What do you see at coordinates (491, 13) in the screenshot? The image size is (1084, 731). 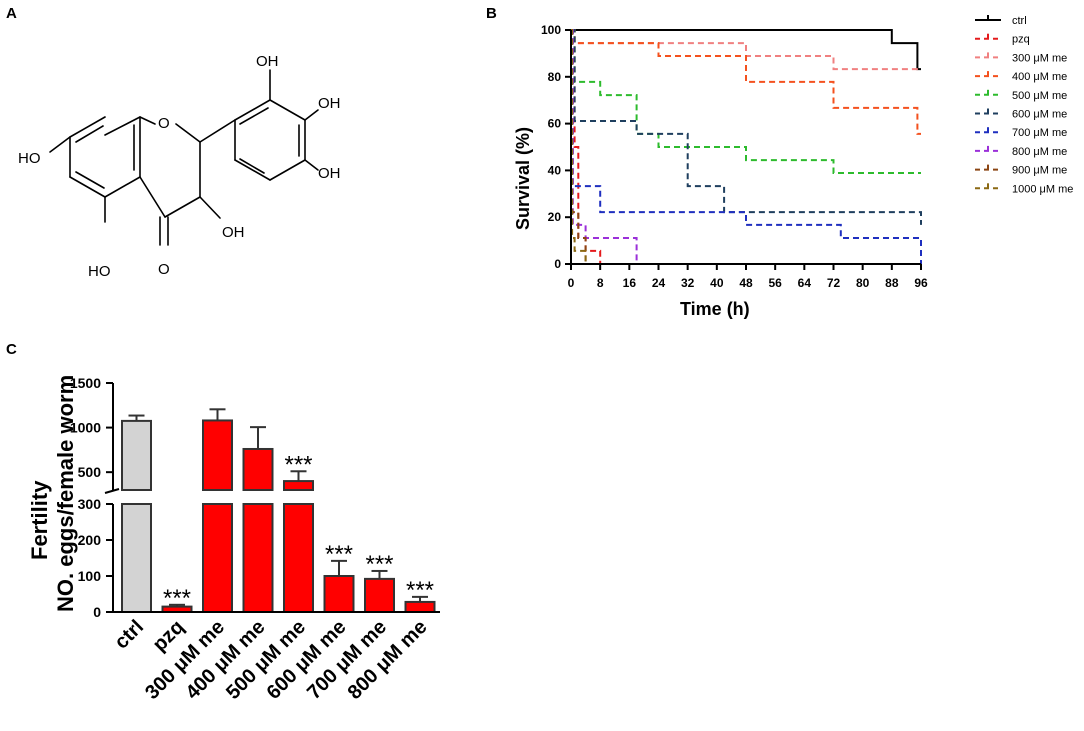 I see `panel-b-label: B` at bounding box center [491, 13].